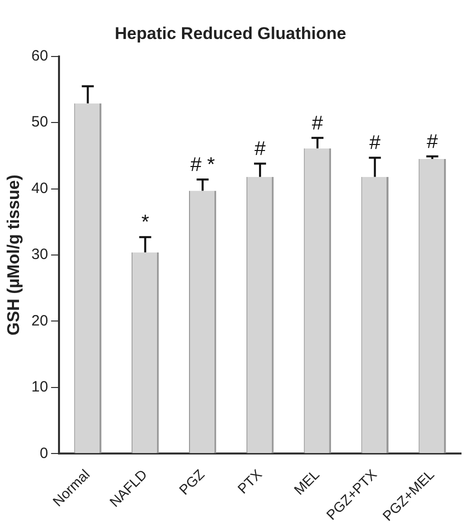 This screenshot has height=528, width=469. Describe the element at coordinates (306, 482) in the screenshot. I see `x-tick-label: MEL` at that location.